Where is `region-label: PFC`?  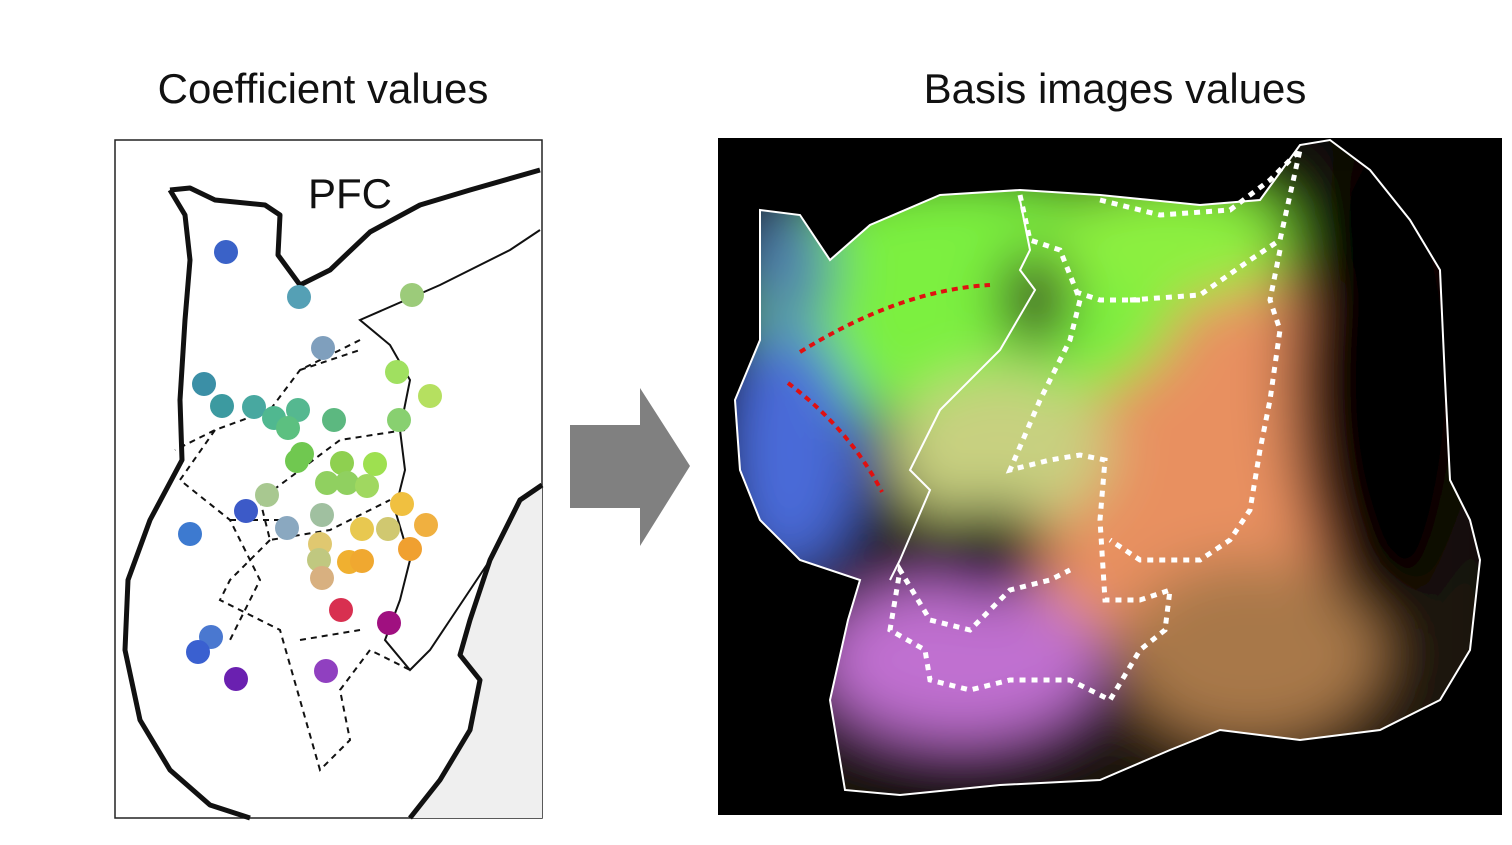 region-label: PFC is located at coordinates (350, 193).